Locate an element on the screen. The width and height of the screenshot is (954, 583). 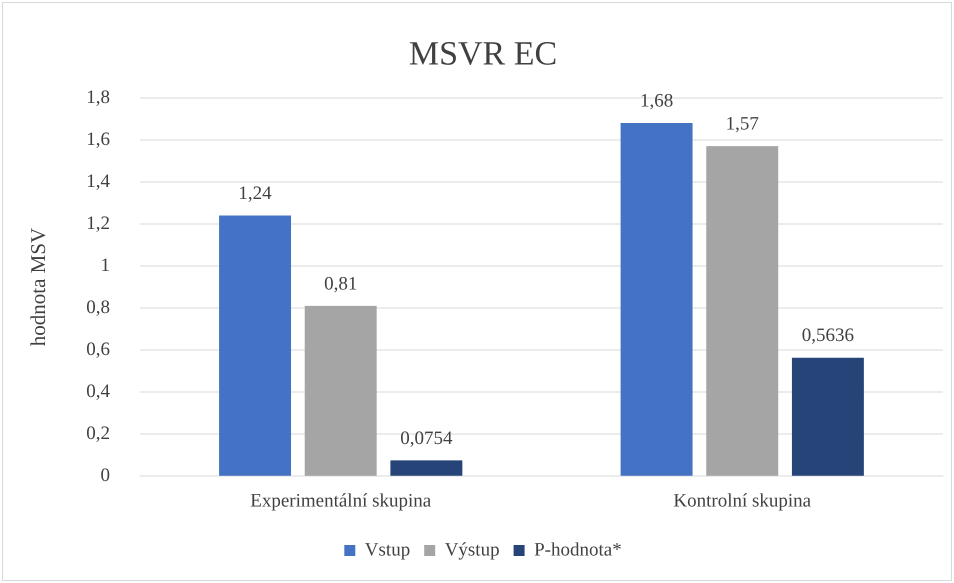
y-tick-label: 1,8 is located at coordinates (98, 97).